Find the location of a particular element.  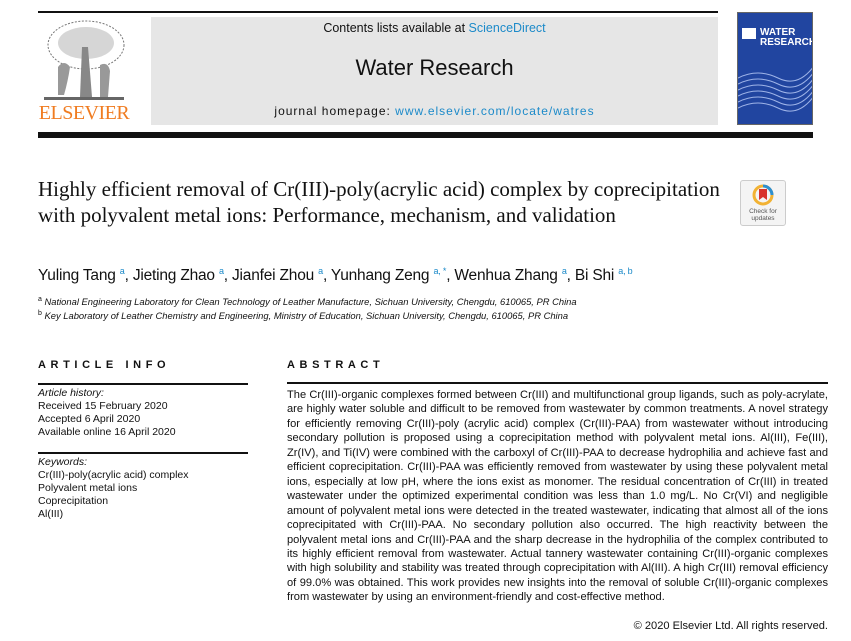

check-updates-icon is located at coordinates (763, 195).